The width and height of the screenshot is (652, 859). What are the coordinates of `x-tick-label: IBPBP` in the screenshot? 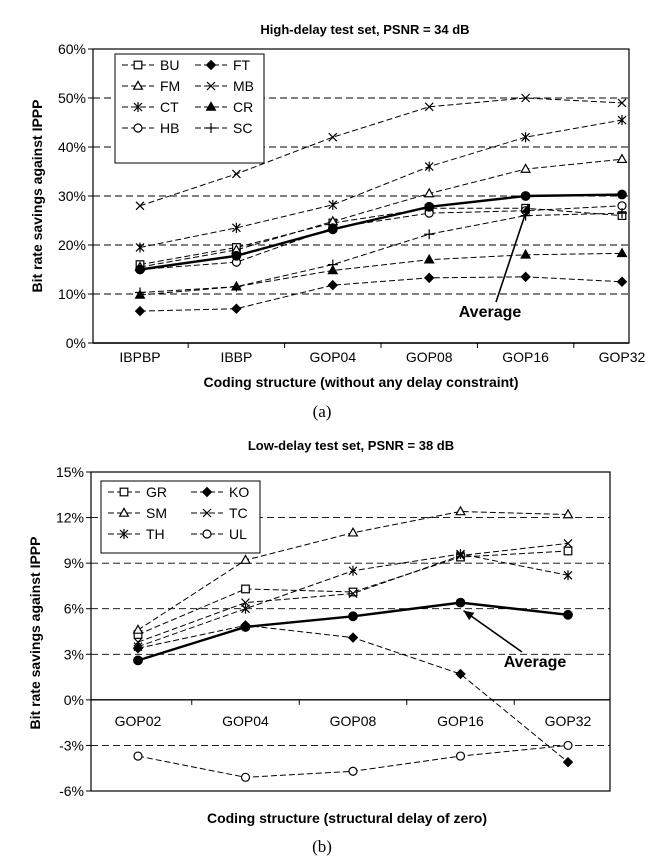 It's located at (139, 357).